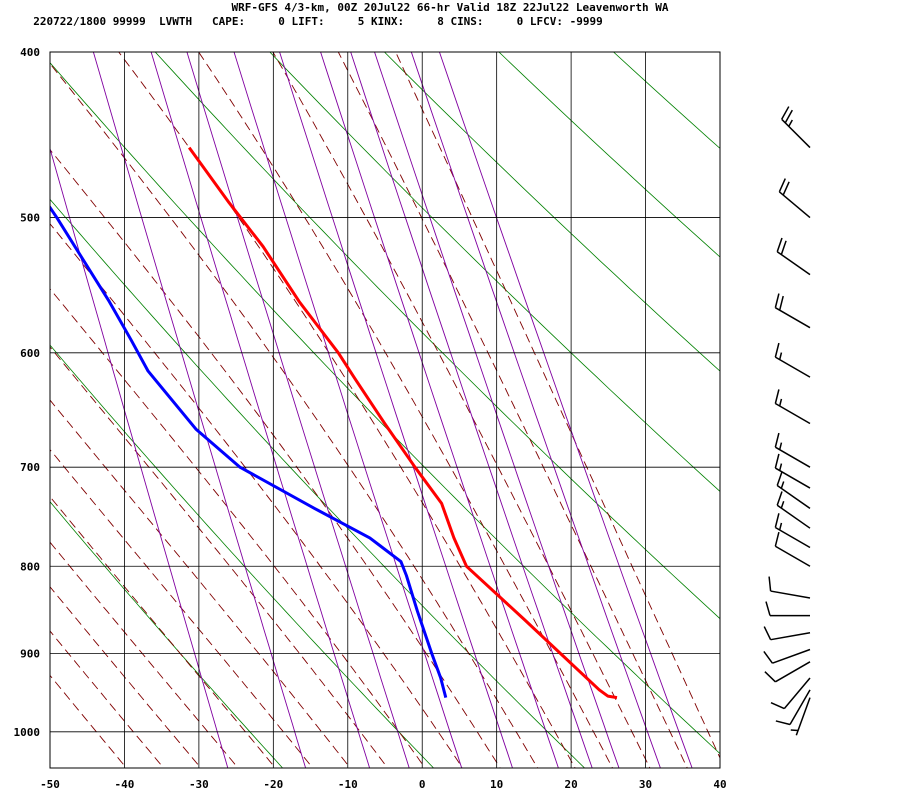  Describe the element at coordinates (273, 784) in the screenshot. I see `x-tick-label: -20` at that location.